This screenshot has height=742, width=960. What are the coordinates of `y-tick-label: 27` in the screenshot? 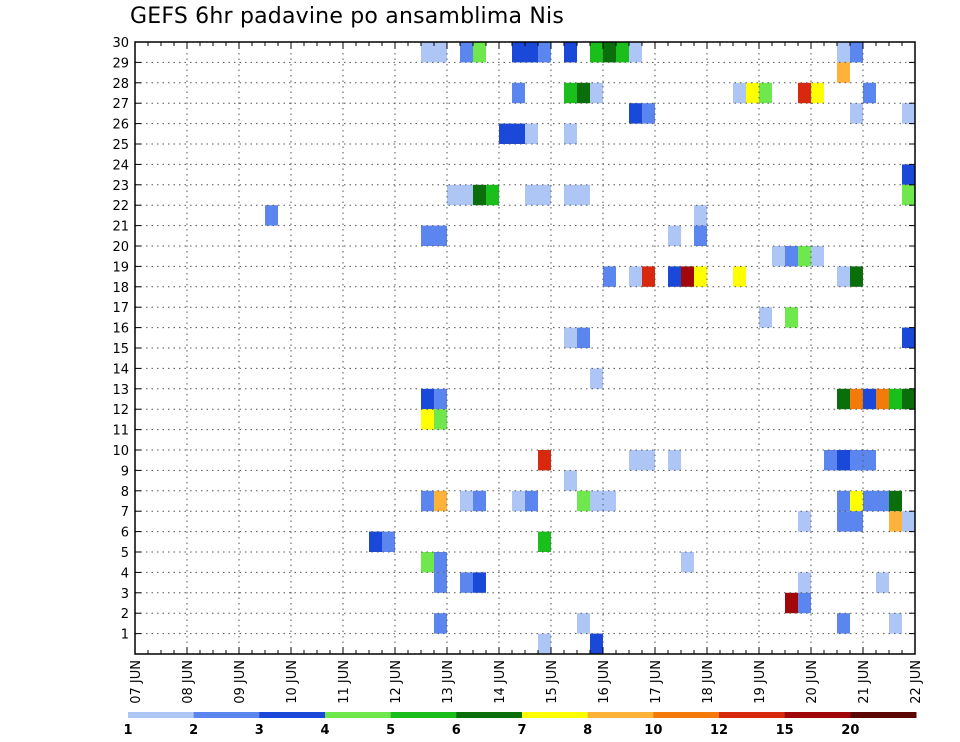 It's located at (120, 104).